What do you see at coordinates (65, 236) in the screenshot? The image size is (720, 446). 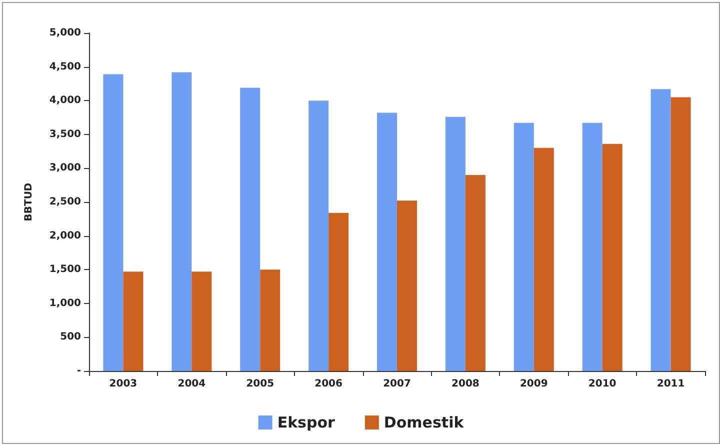 I see `y-tick-label: 2,000` at bounding box center [65, 236].